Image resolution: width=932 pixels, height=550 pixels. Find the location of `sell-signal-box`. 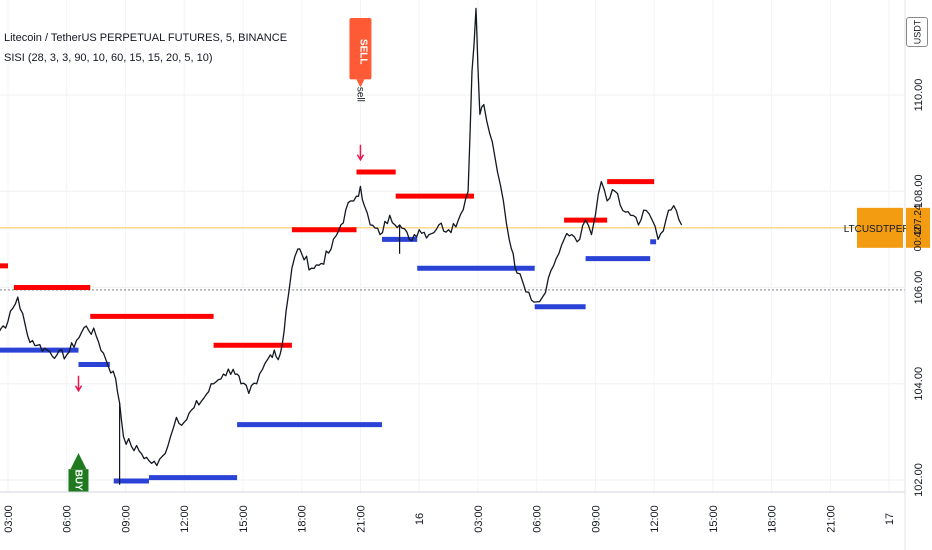

sell-signal-box is located at coordinates (360, 49).